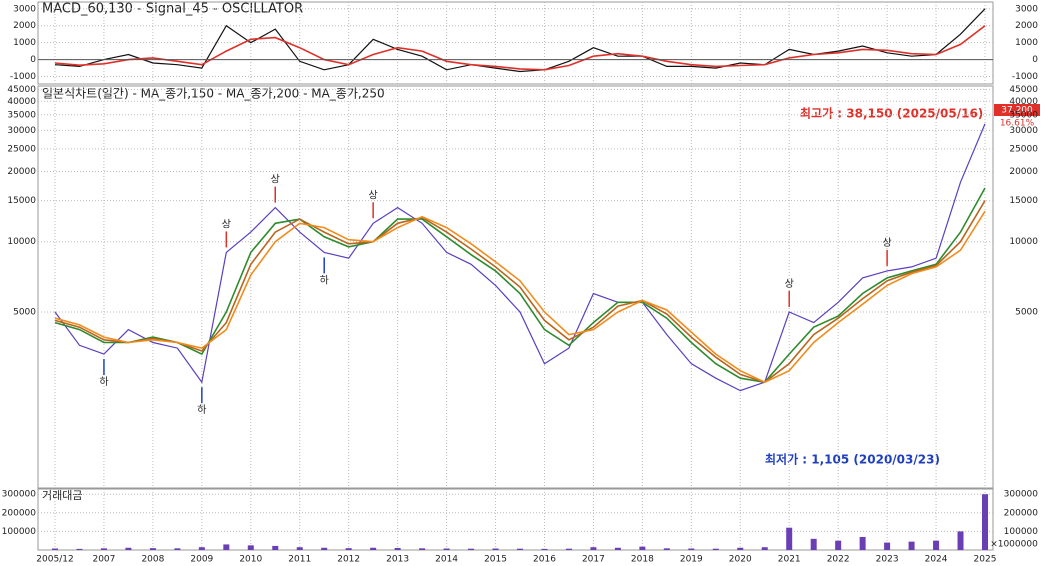 The image size is (1041, 566). Describe the element at coordinates (1023, 201) in the screenshot. I see `y-tick-label-right: 15000` at that location.